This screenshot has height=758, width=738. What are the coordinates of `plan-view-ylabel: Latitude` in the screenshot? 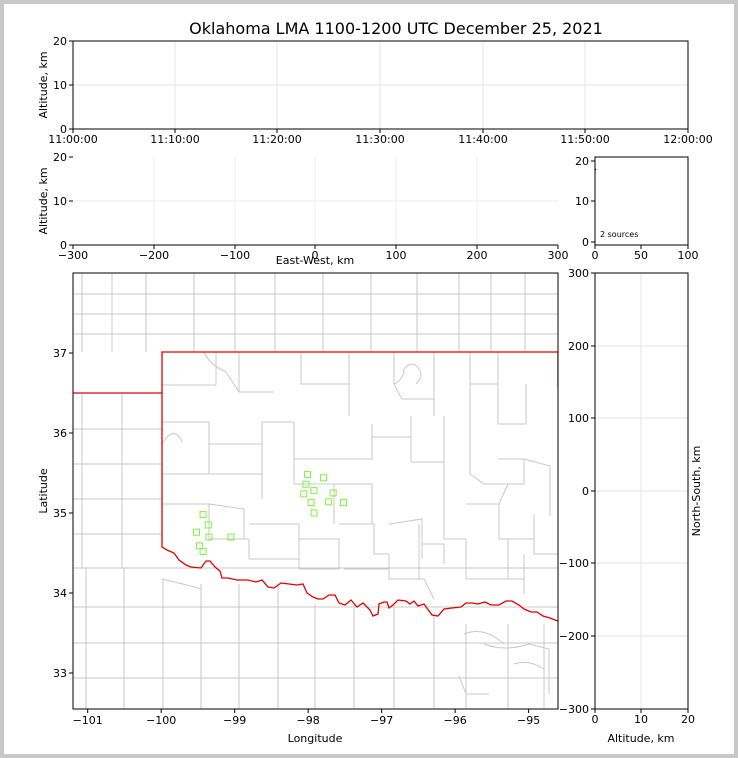 It's located at (43, 491).